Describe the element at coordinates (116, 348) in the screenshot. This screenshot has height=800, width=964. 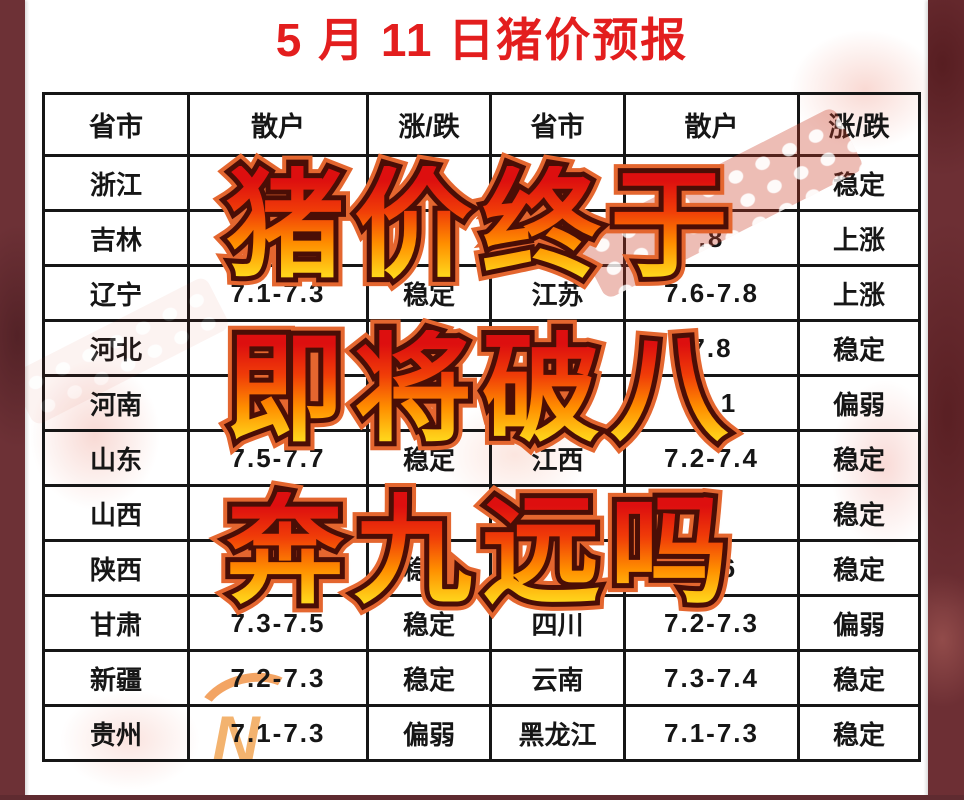
I see `province-cell: 河北` at that location.